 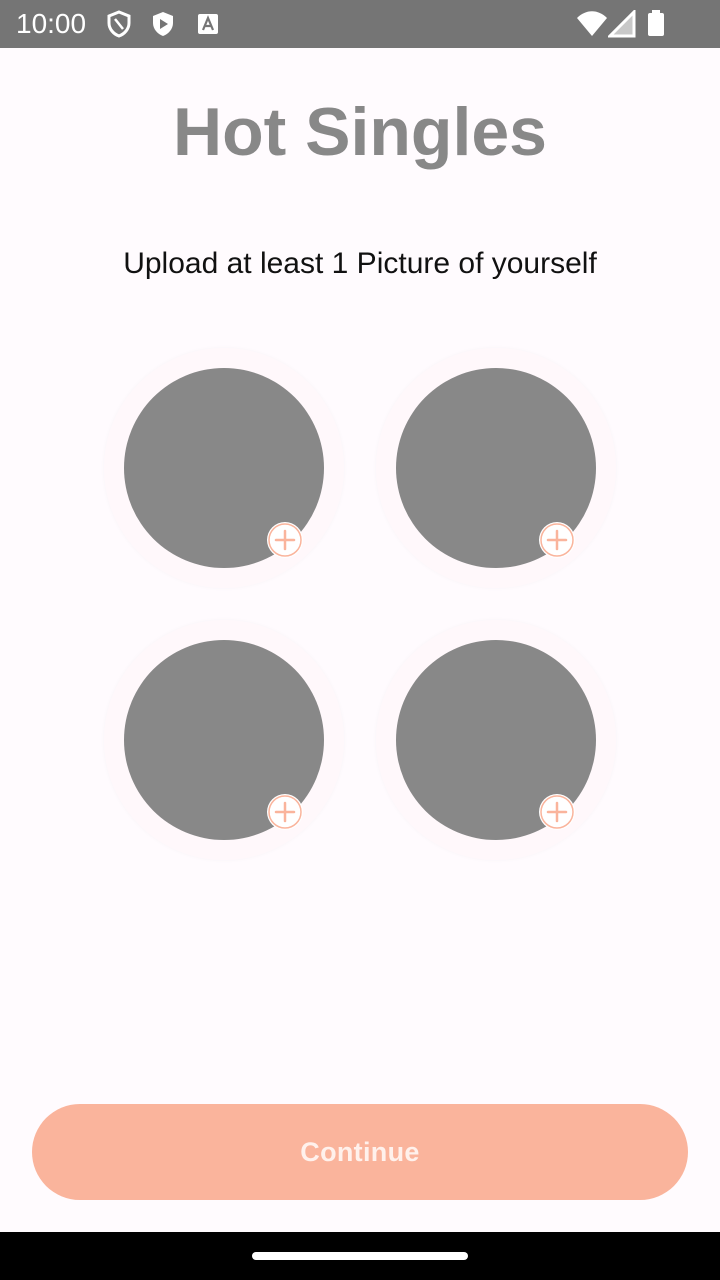 I want to click on shield-outline-icon, so click(x=119, y=24).